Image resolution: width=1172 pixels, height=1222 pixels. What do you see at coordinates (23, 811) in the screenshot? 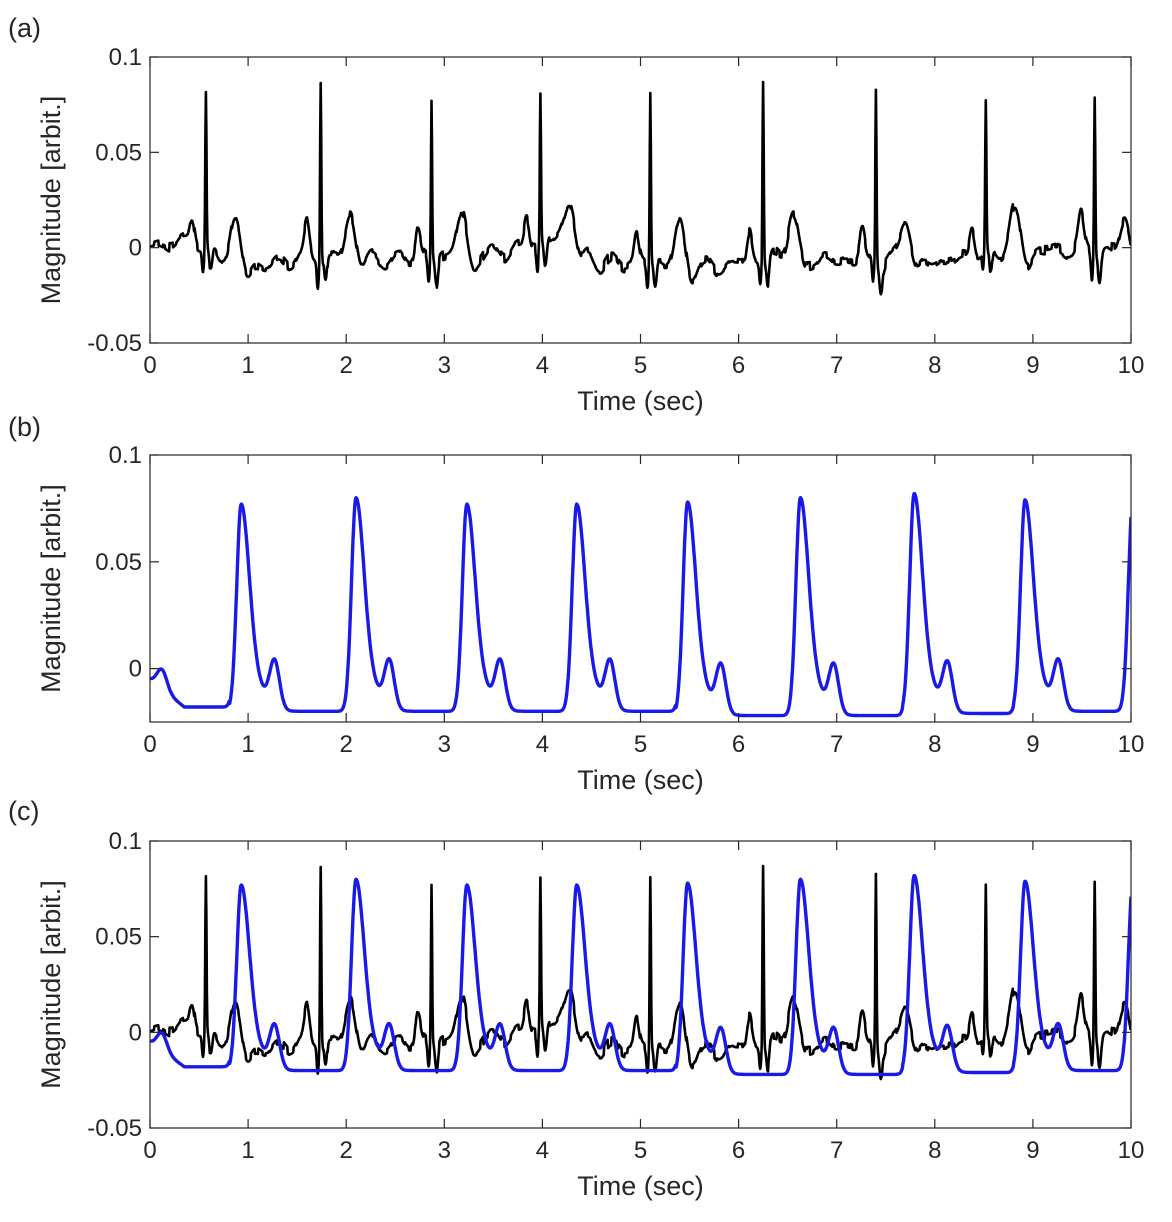
I see `panel-label: (c)` at bounding box center [23, 811].